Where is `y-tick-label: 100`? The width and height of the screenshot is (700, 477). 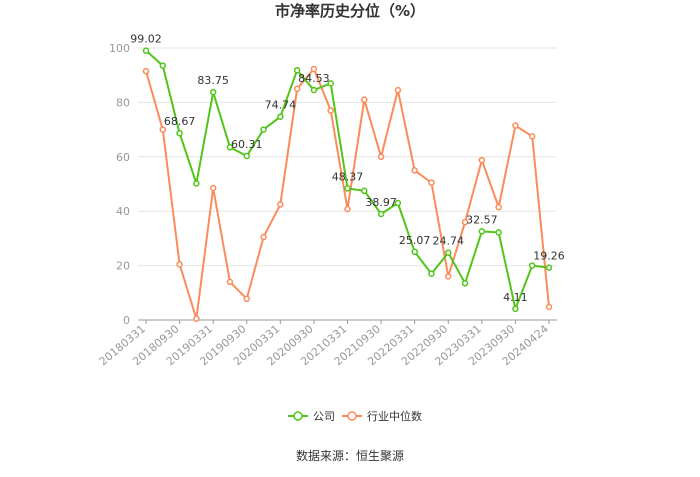
y-tick-label: 100 is located at coordinates (119, 48).